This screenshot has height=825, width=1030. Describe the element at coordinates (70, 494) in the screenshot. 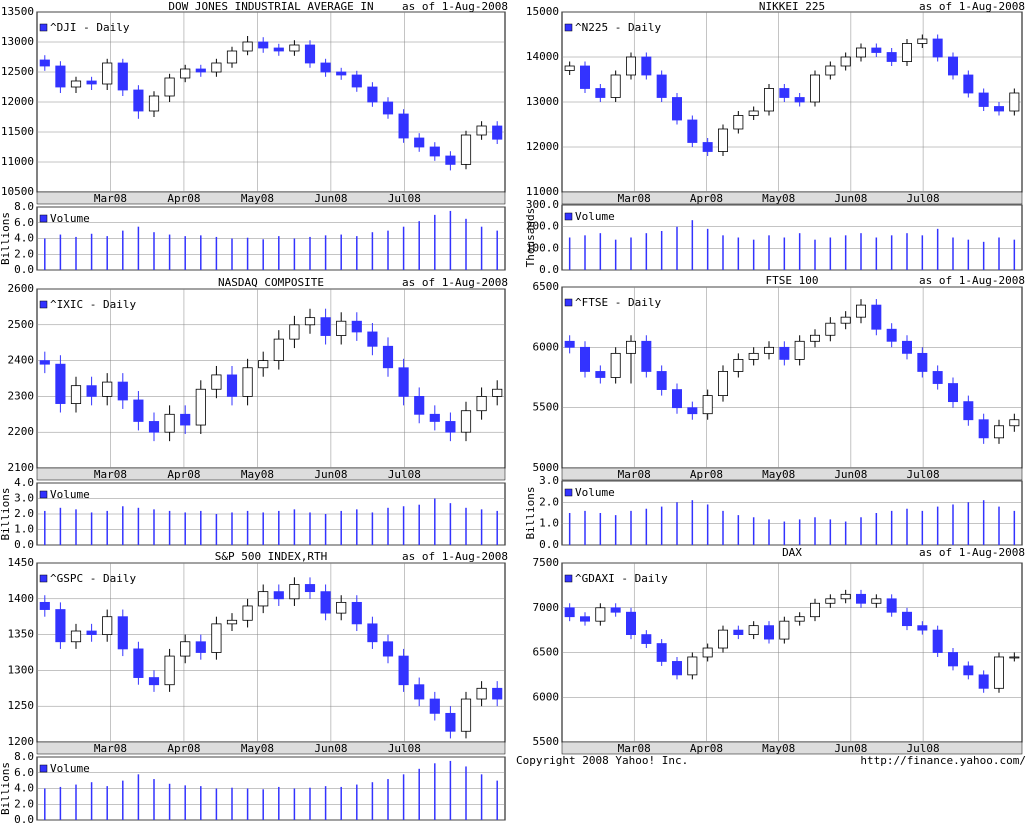

I see `volume-legend: Volume` at that location.